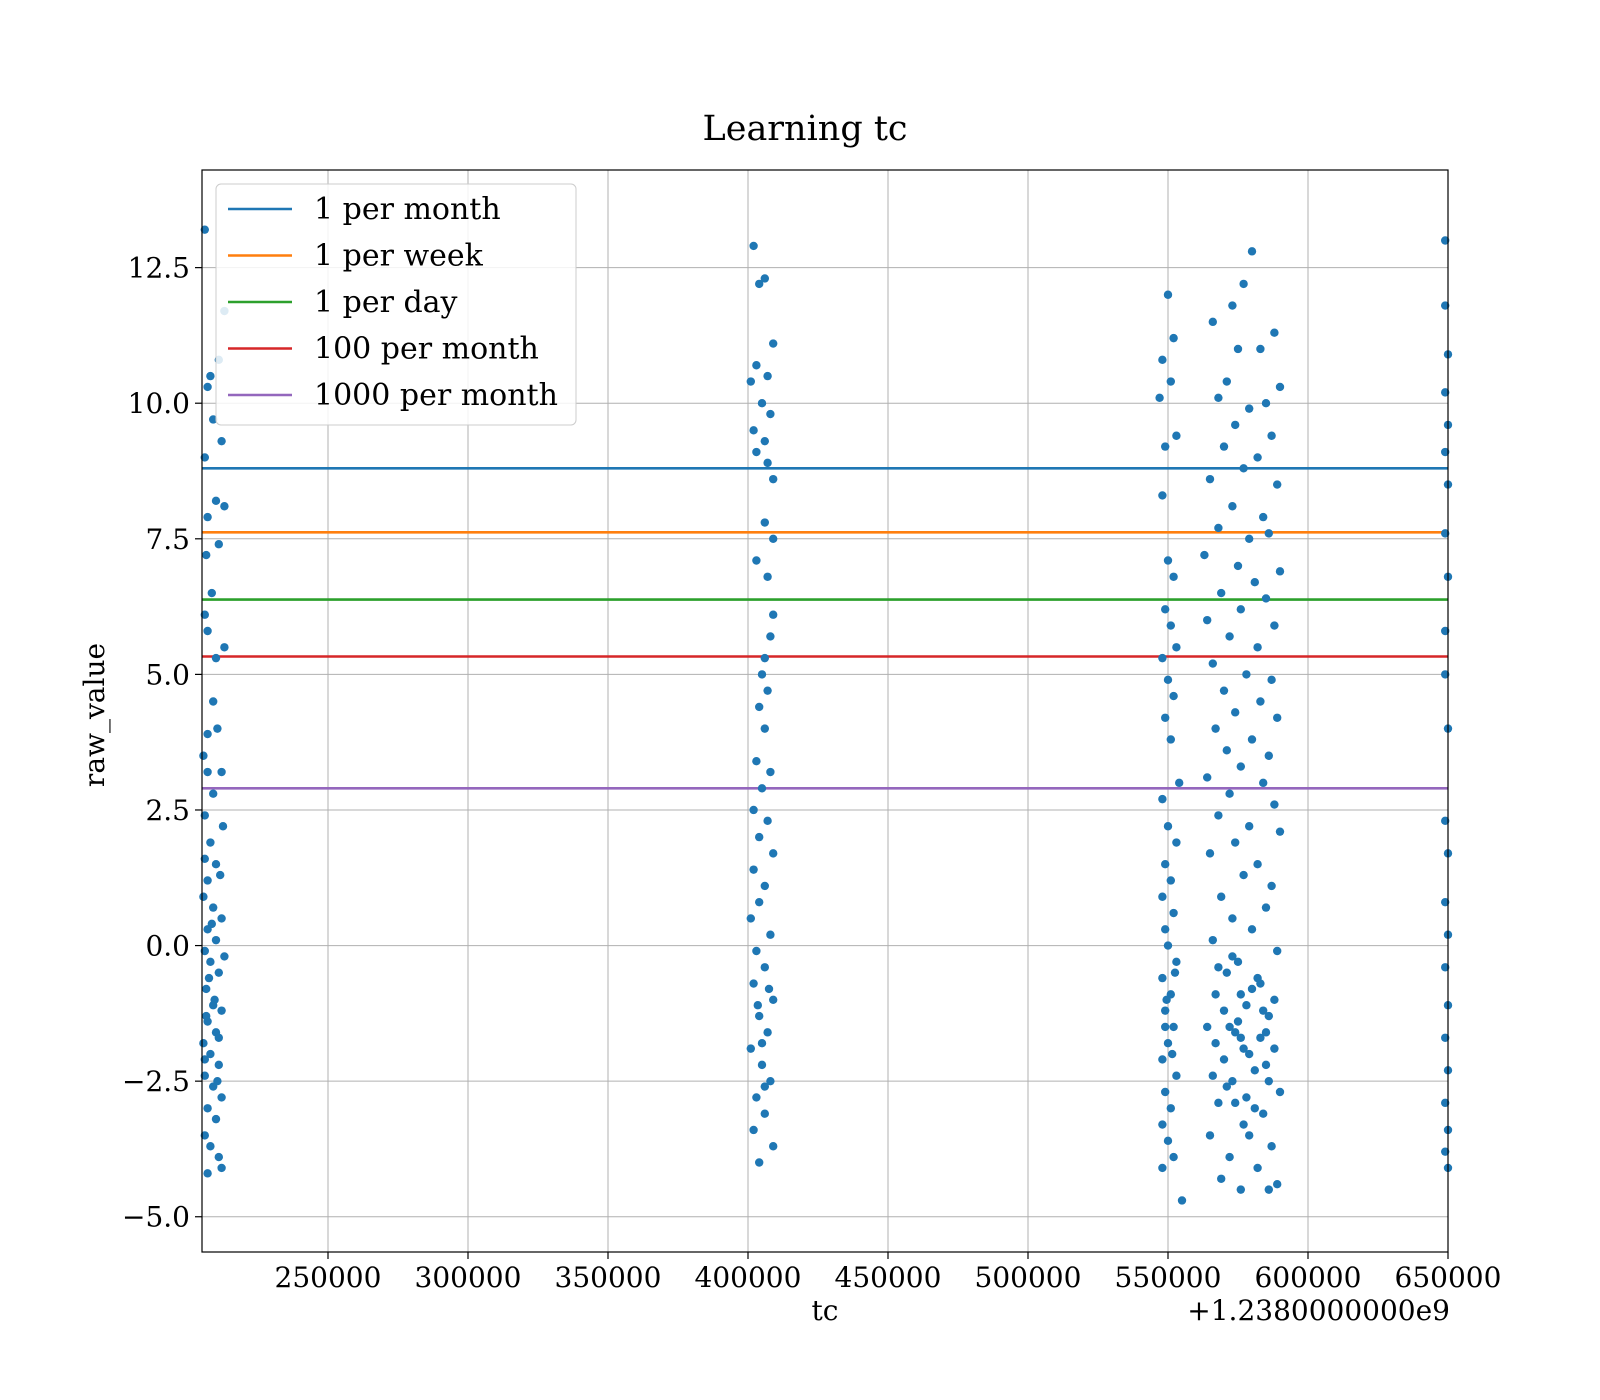  Describe the element at coordinates (1308, 1277) in the screenshot. I see `x-tick-label: 600000` at that location.